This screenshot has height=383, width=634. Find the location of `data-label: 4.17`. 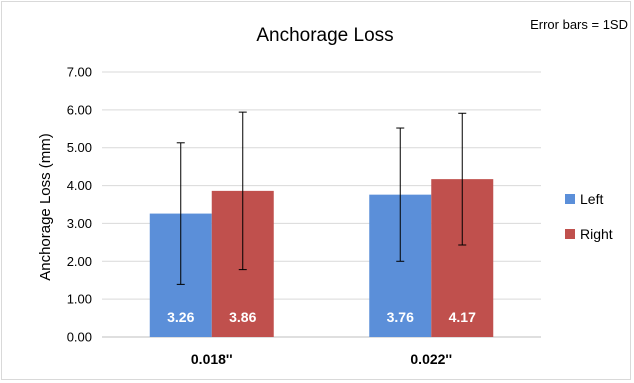

data-label: 4.17 is located at coordinates (462, 317).